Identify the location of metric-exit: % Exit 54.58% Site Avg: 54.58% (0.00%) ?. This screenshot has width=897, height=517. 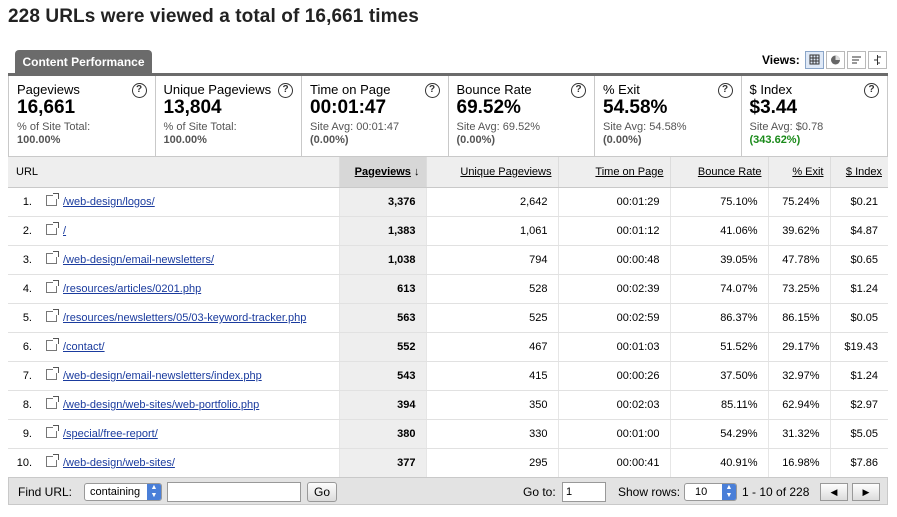
(668, 116).